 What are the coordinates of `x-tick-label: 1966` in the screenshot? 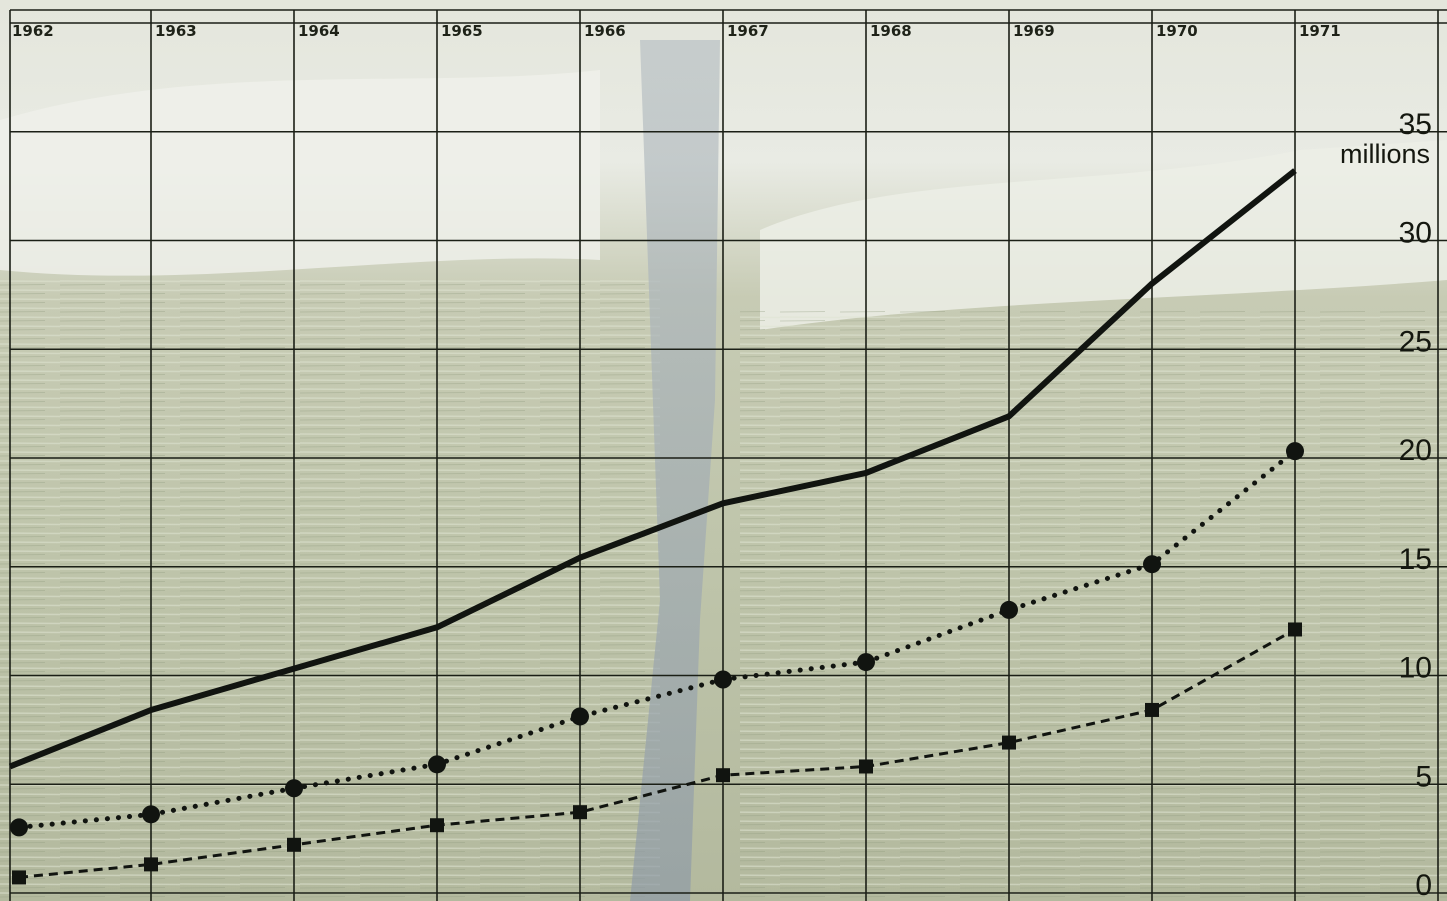 It's located at (605, 31).